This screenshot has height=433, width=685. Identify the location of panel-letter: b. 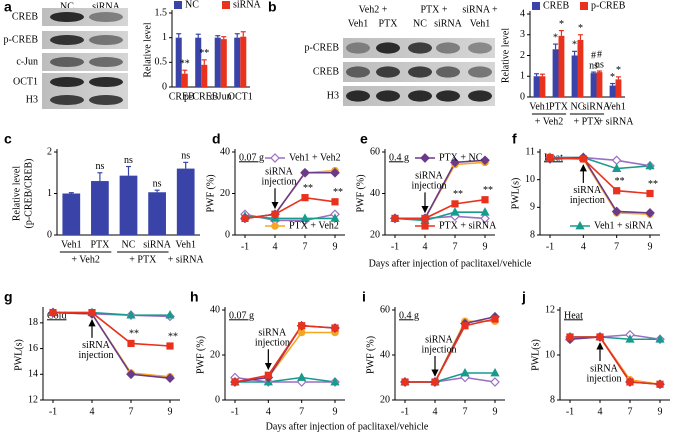
(272, 7).